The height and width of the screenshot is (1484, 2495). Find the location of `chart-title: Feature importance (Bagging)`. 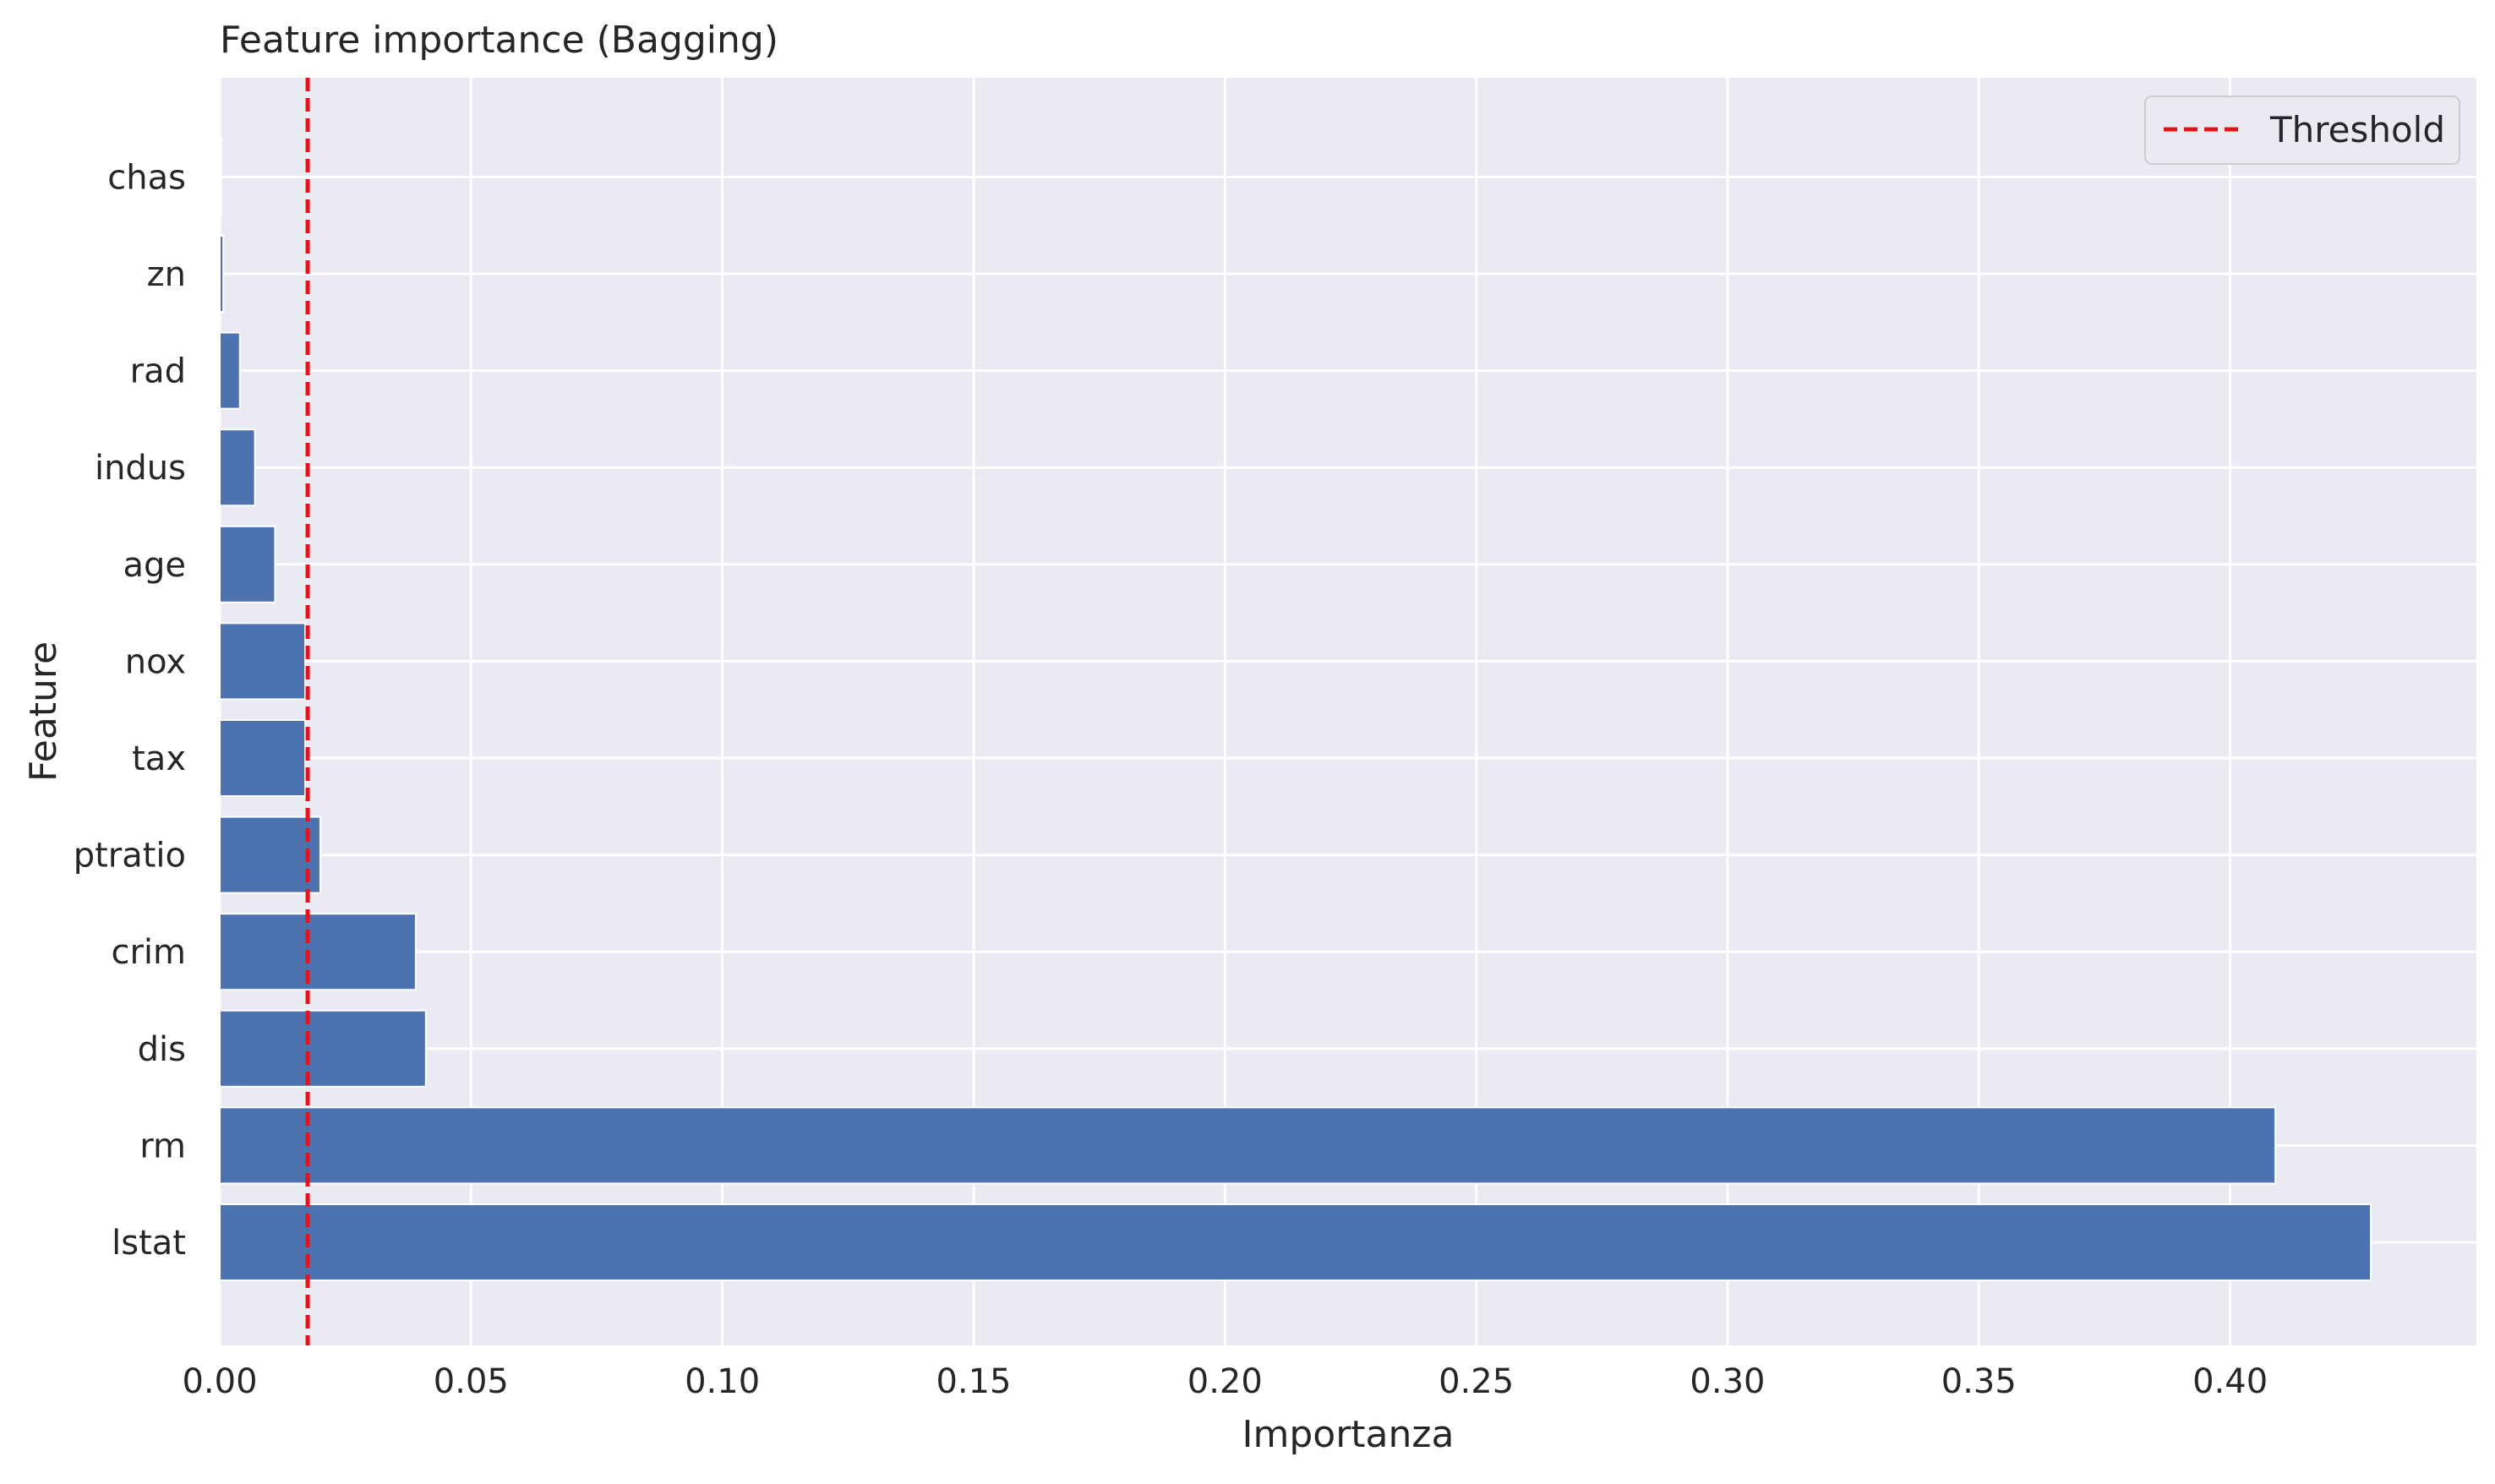

chart-title: Feature importance (Bagging) is located at coordinates (499, 41).